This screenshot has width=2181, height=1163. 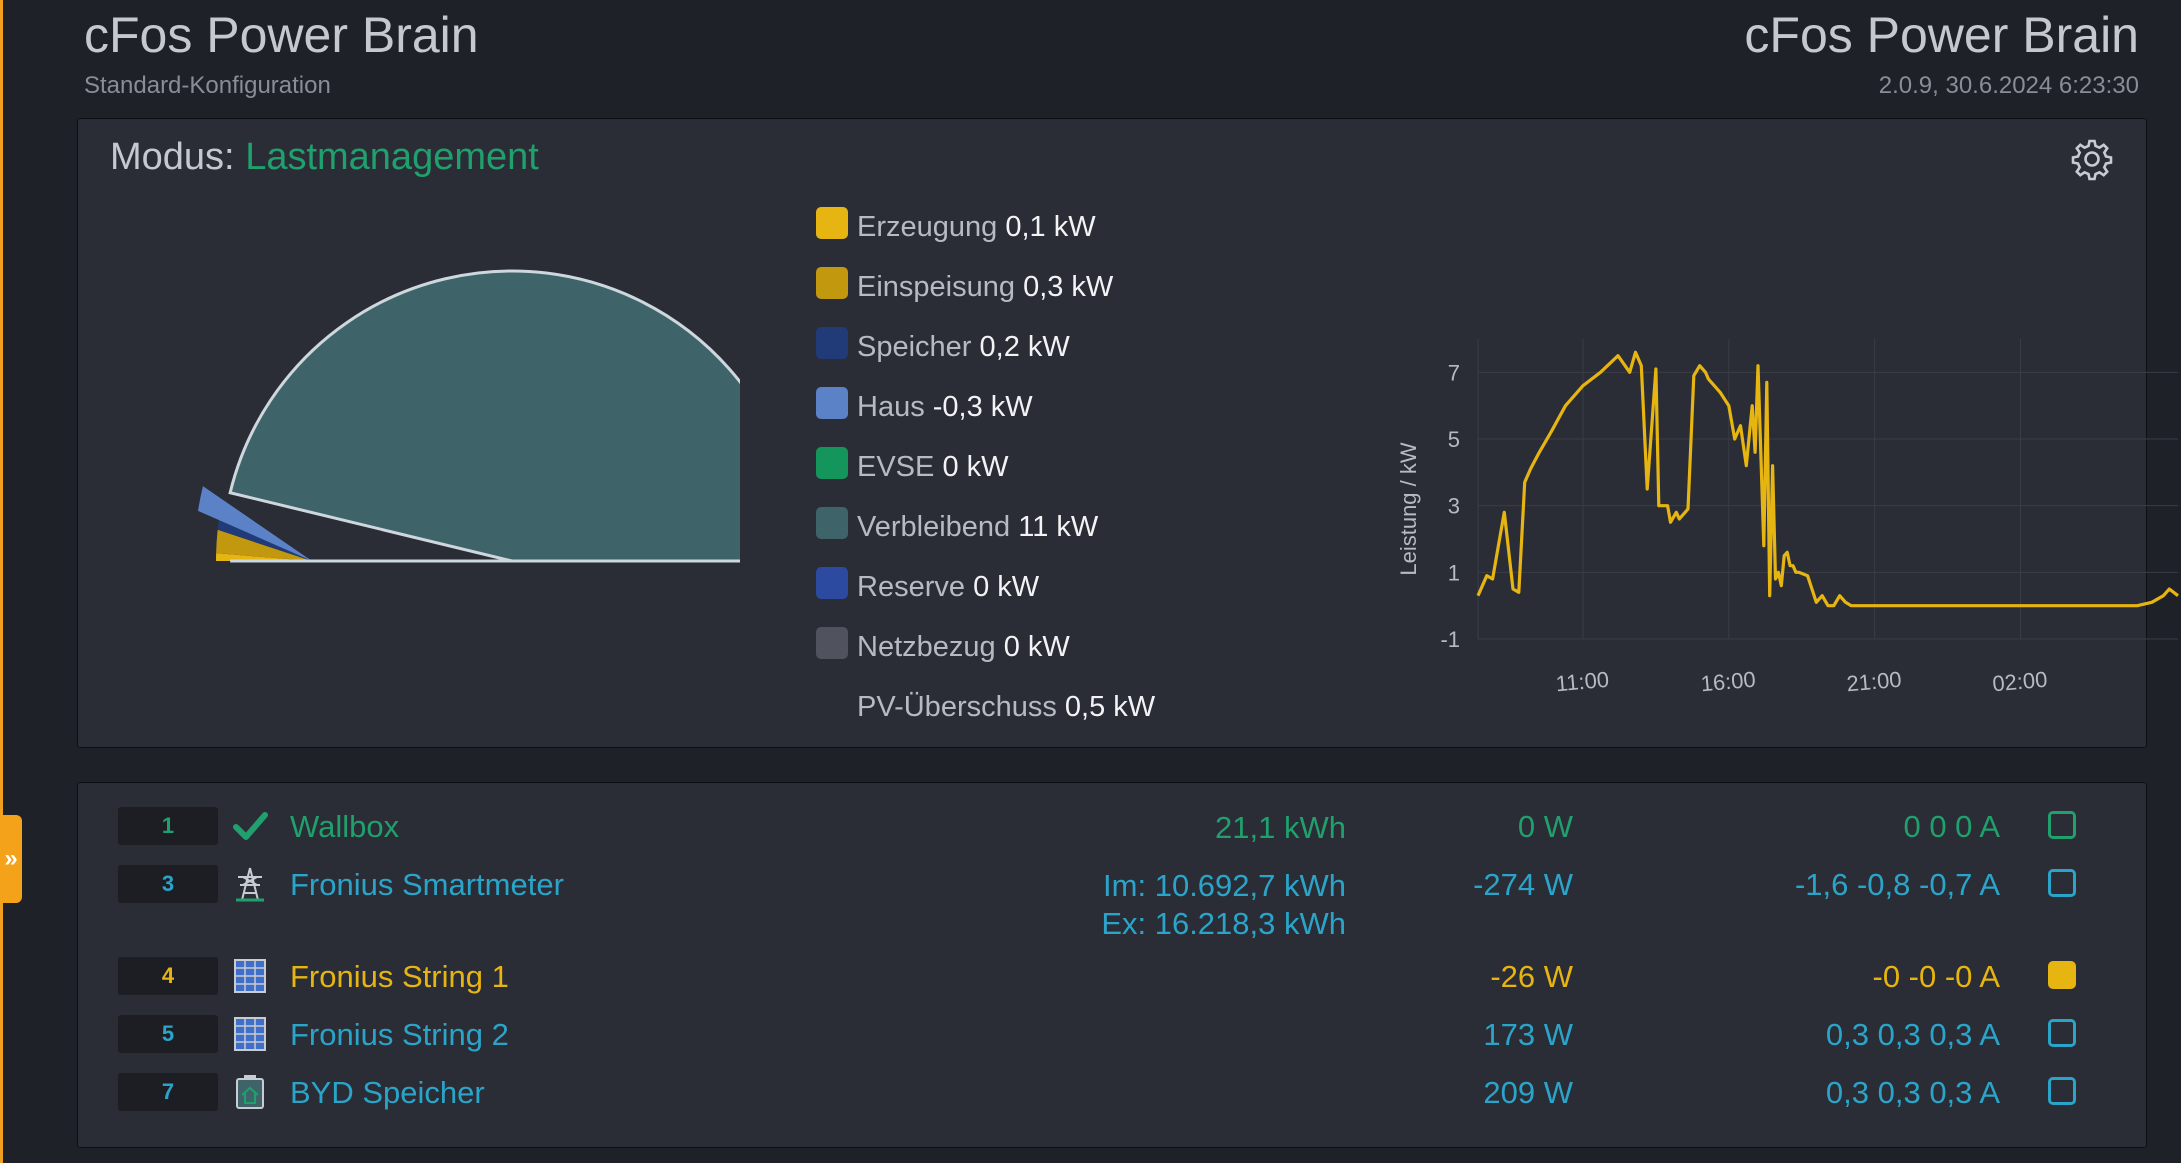 I want to click on y-tick-label: 3, so click(x=1454, y=506).